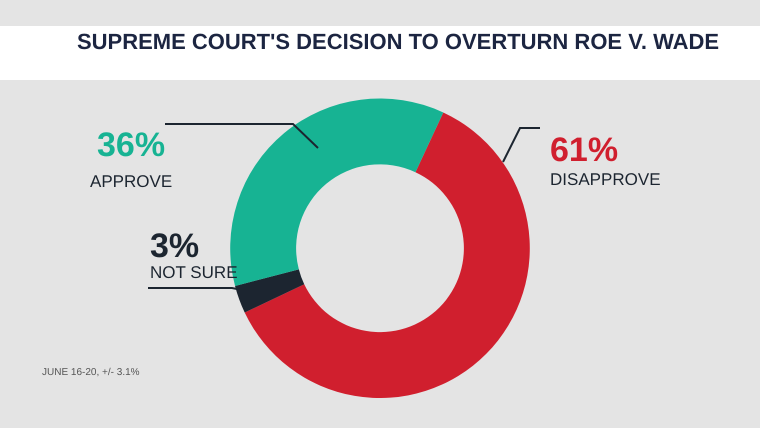 Image resolution: width=760 pixels, height=428 pixels. Describe the element at coordinates (584, 150) in the screenshot. I see `data-label: 61%` at that location.